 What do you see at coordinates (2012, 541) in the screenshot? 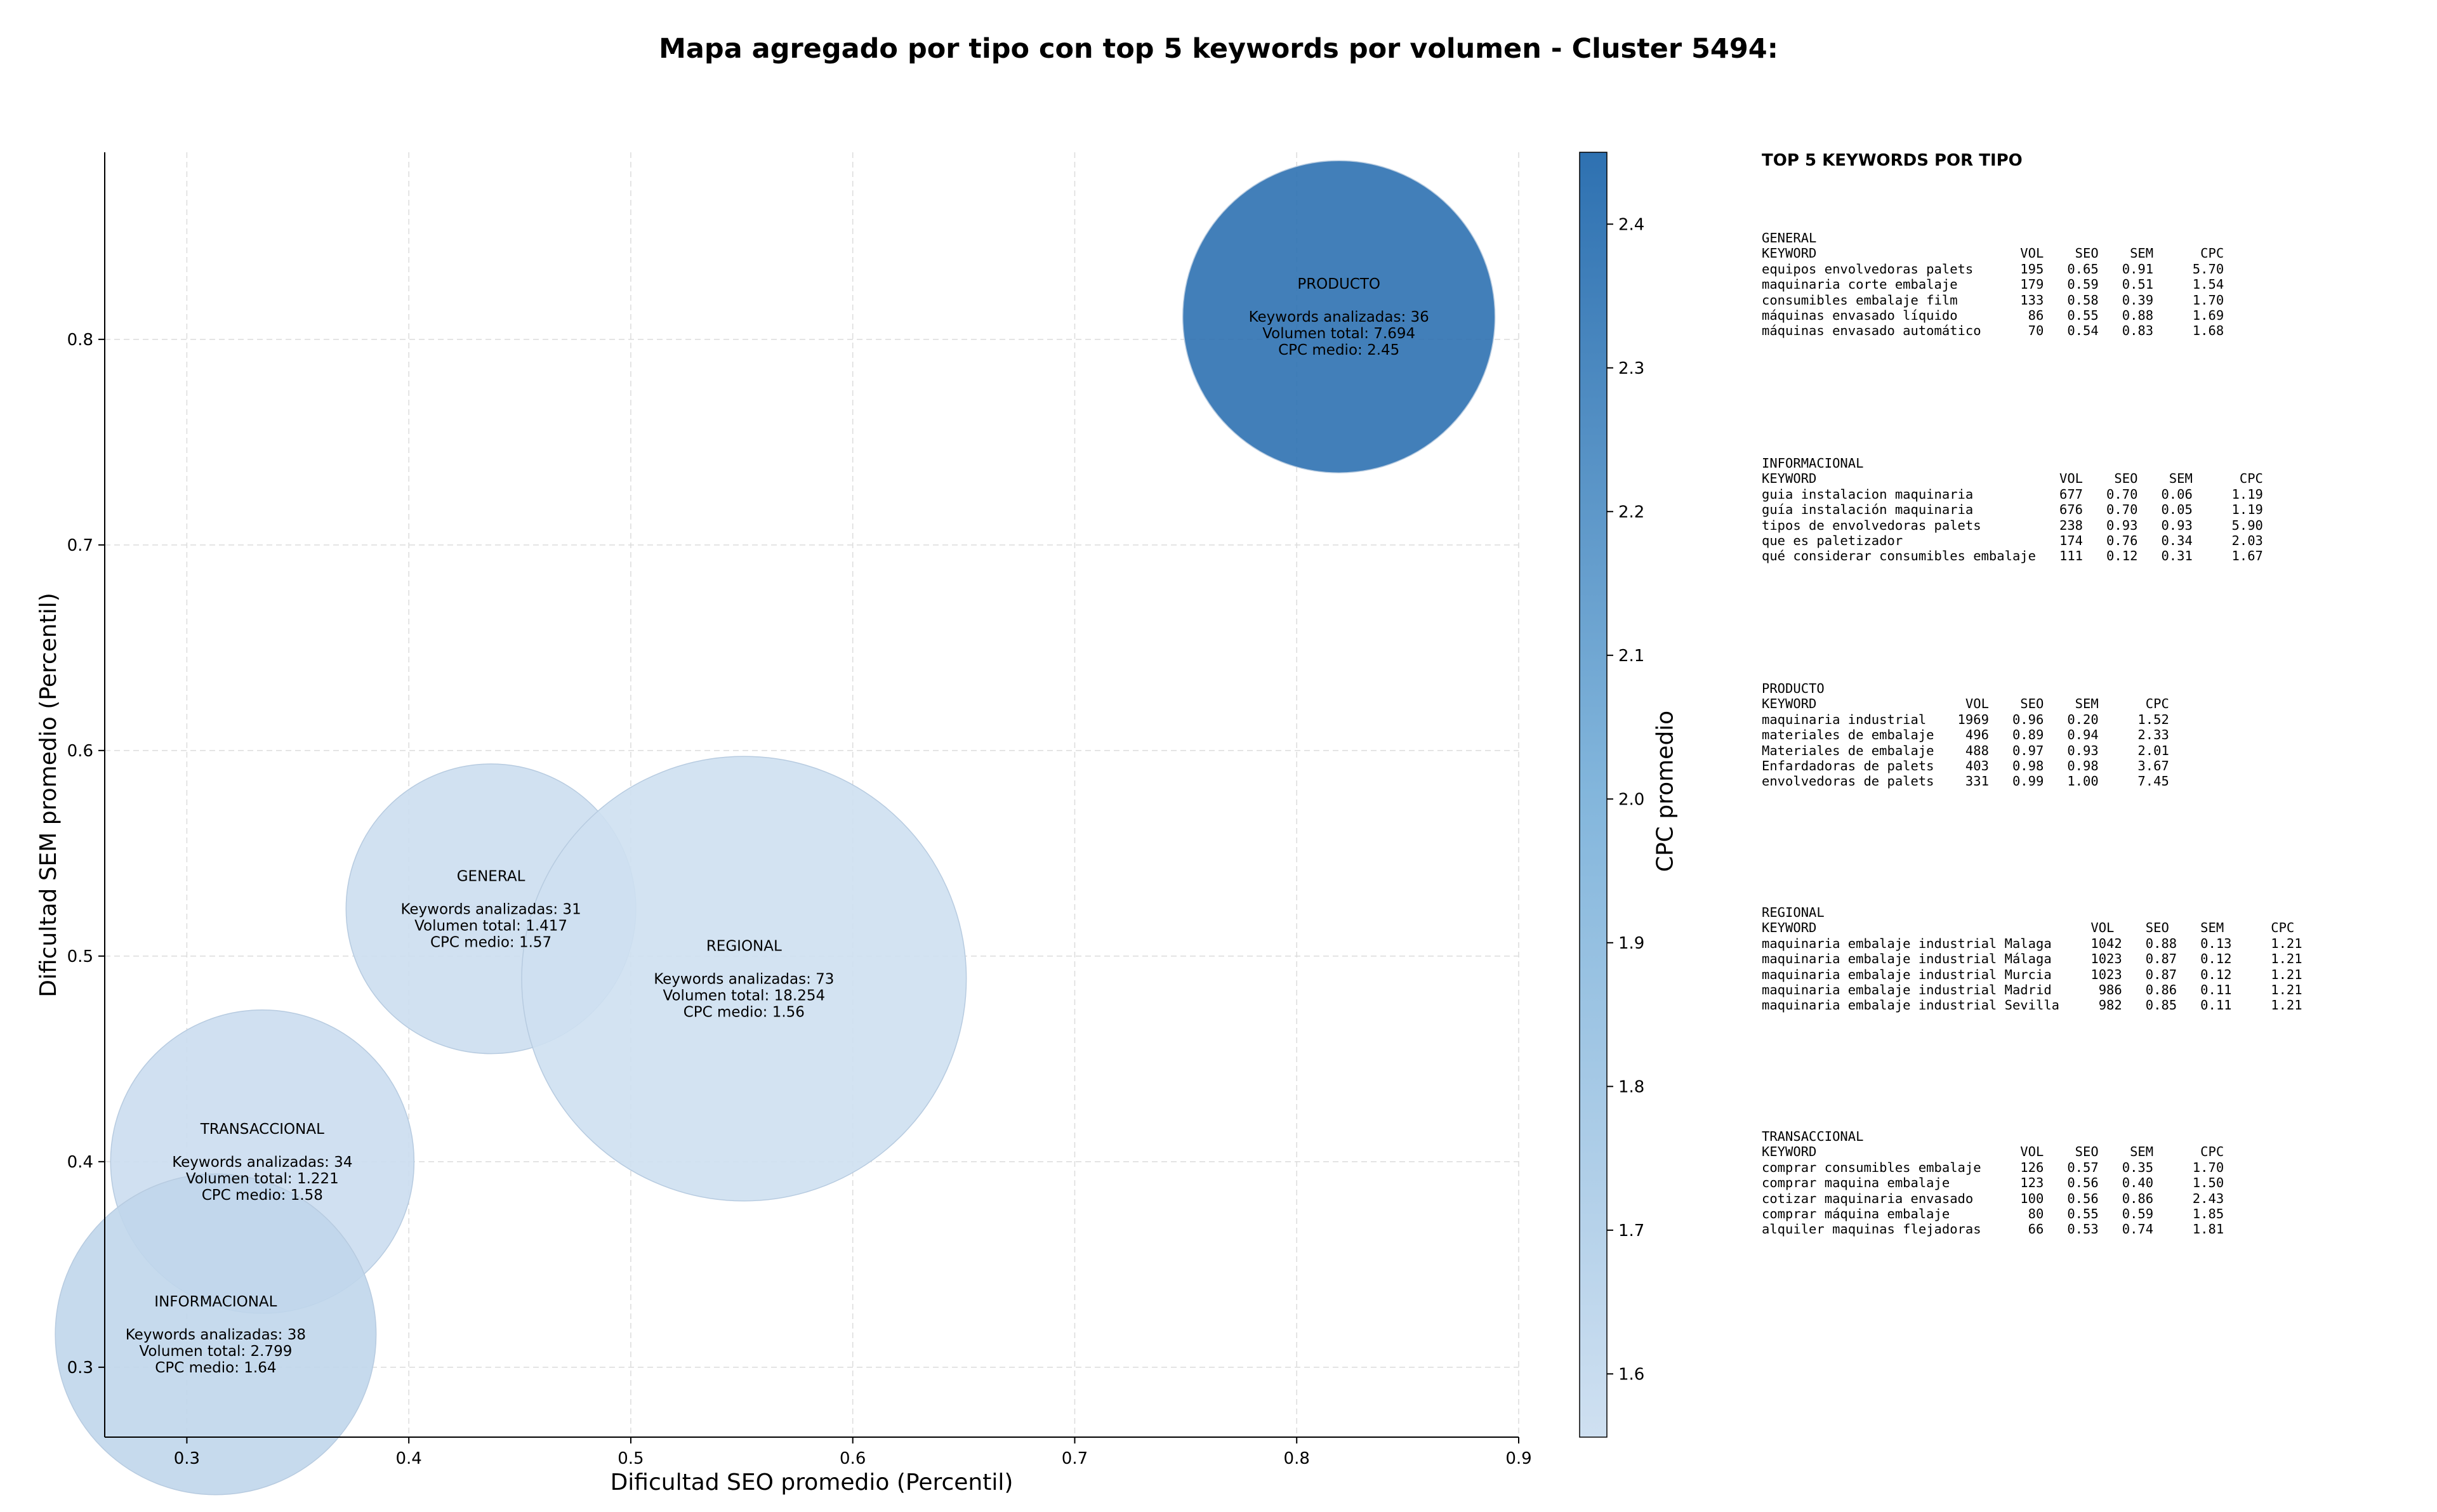
I see `keyword-table-row: que es paletizador 174 0.76 0.34 2.03` at bounding box center [2012, 541].